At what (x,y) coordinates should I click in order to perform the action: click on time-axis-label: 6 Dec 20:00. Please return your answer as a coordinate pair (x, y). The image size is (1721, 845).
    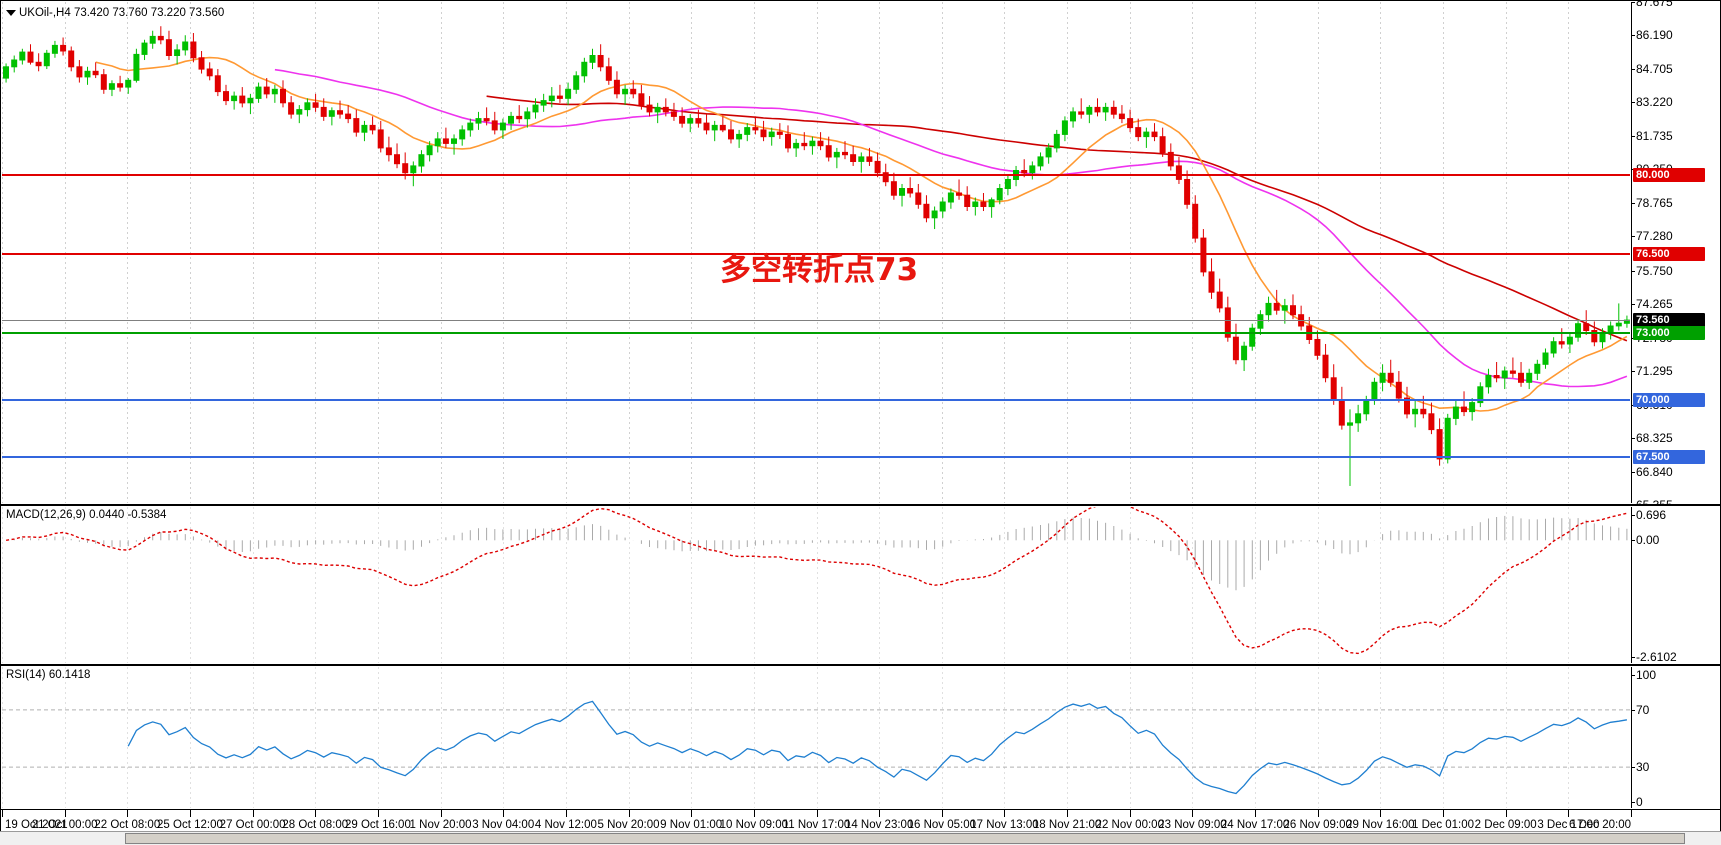
    Looking at the image, I should click on (1599, 825).